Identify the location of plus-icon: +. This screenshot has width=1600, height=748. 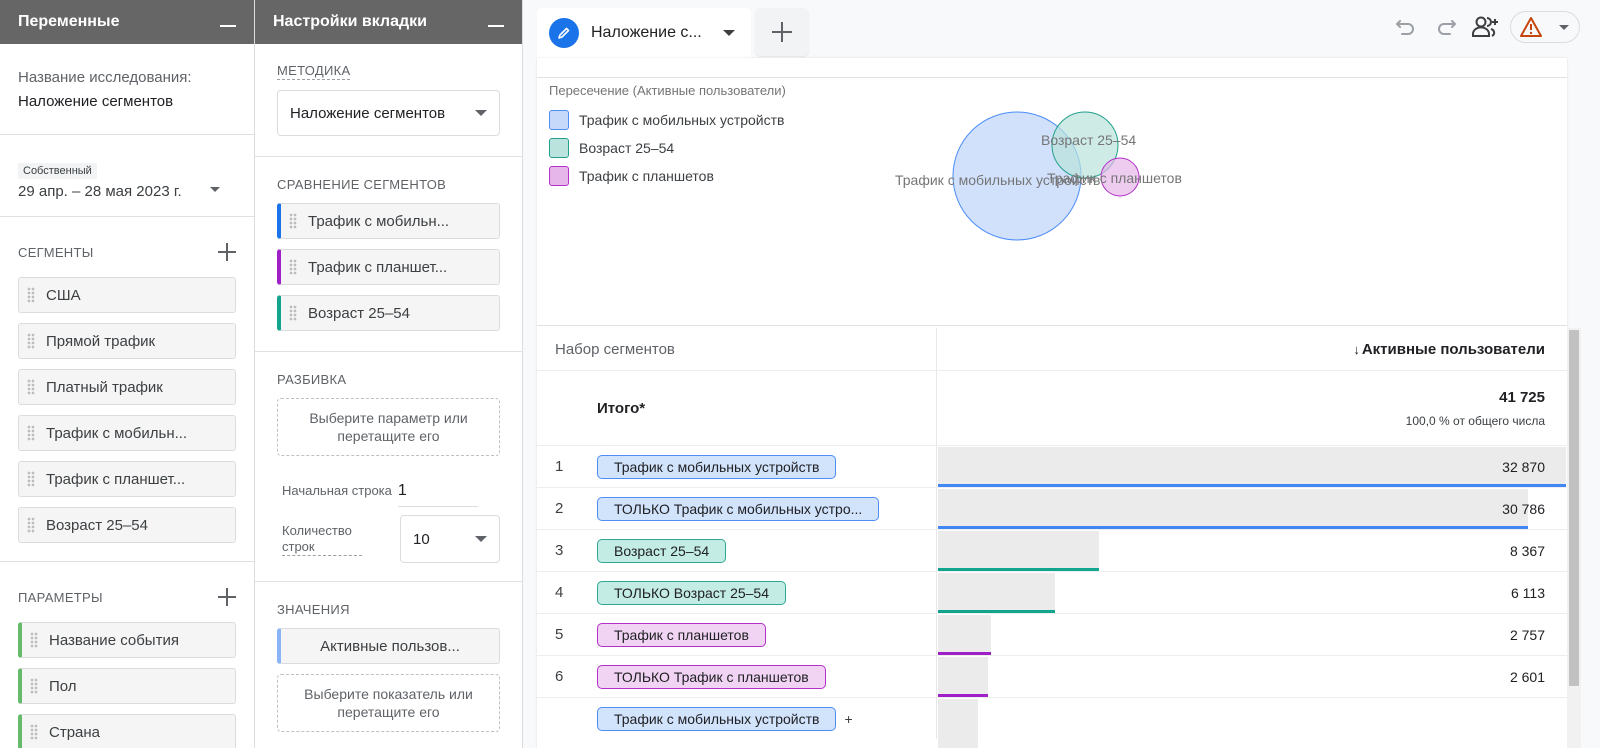
(848, 718).